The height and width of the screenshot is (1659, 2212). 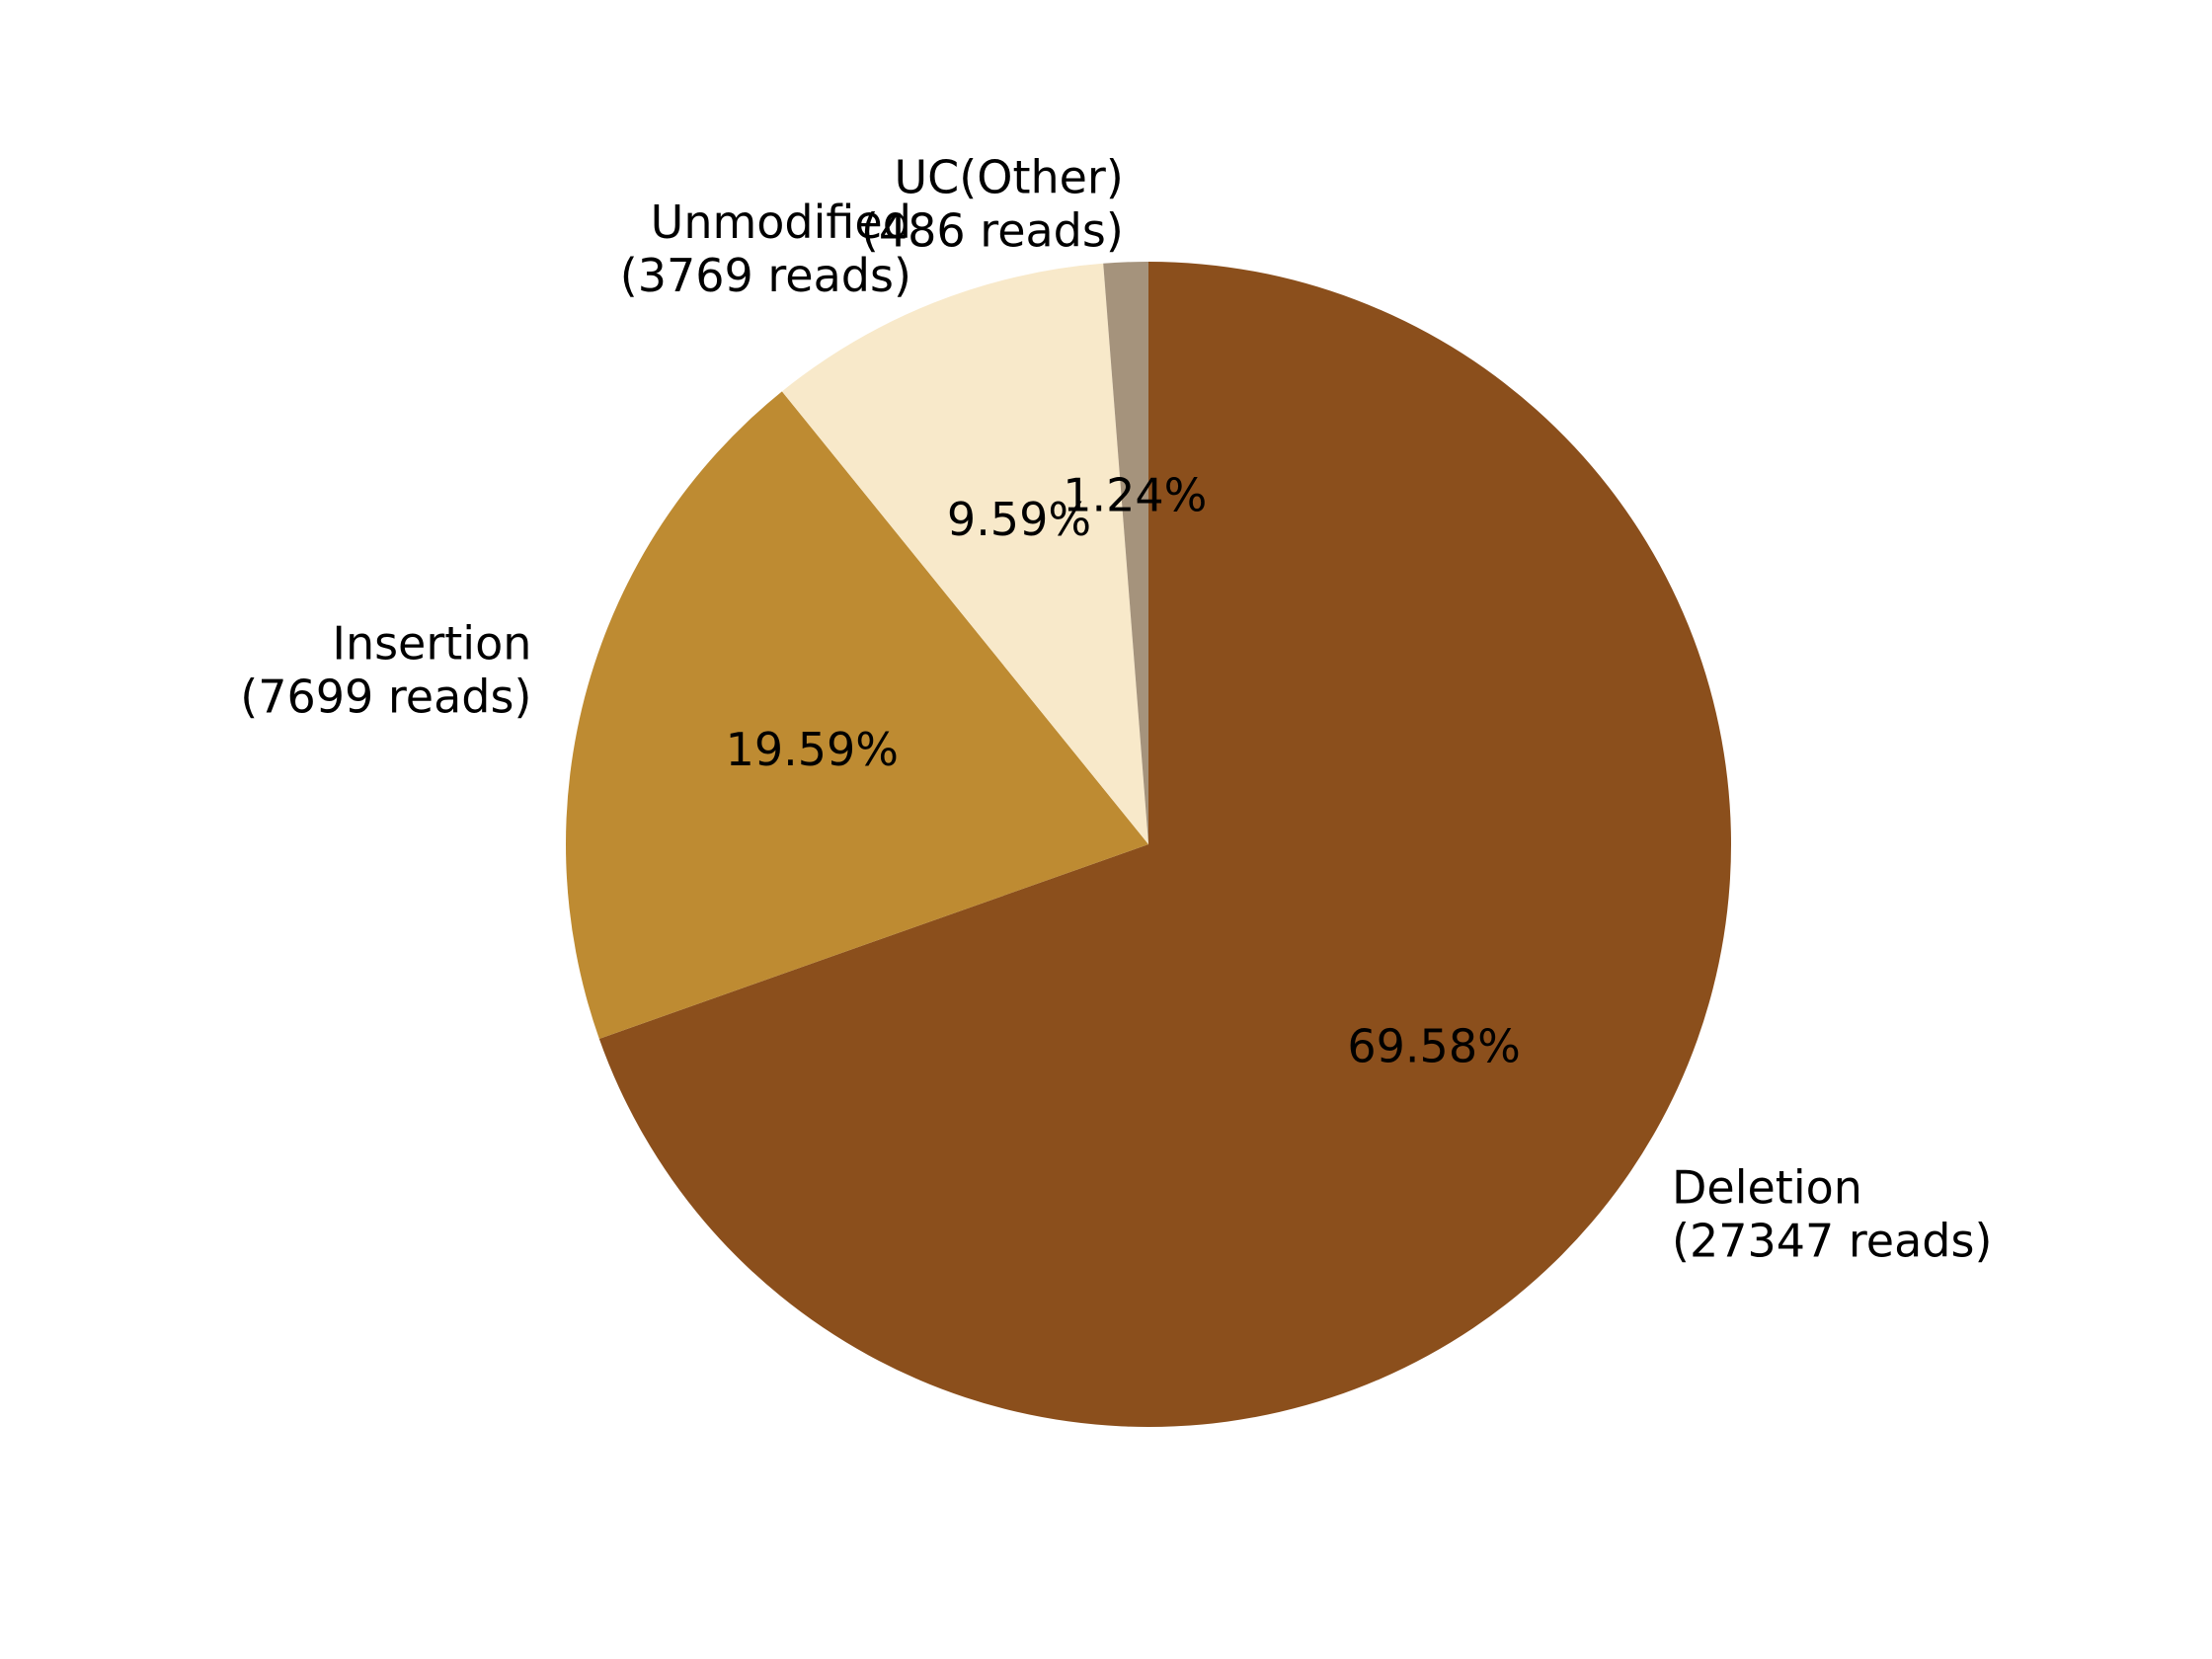 What do you see at coordinates (1135, 495) in the screenshot?
I see `percent-label-uc-other: 1.24%` at bounding box center [1135, 495].